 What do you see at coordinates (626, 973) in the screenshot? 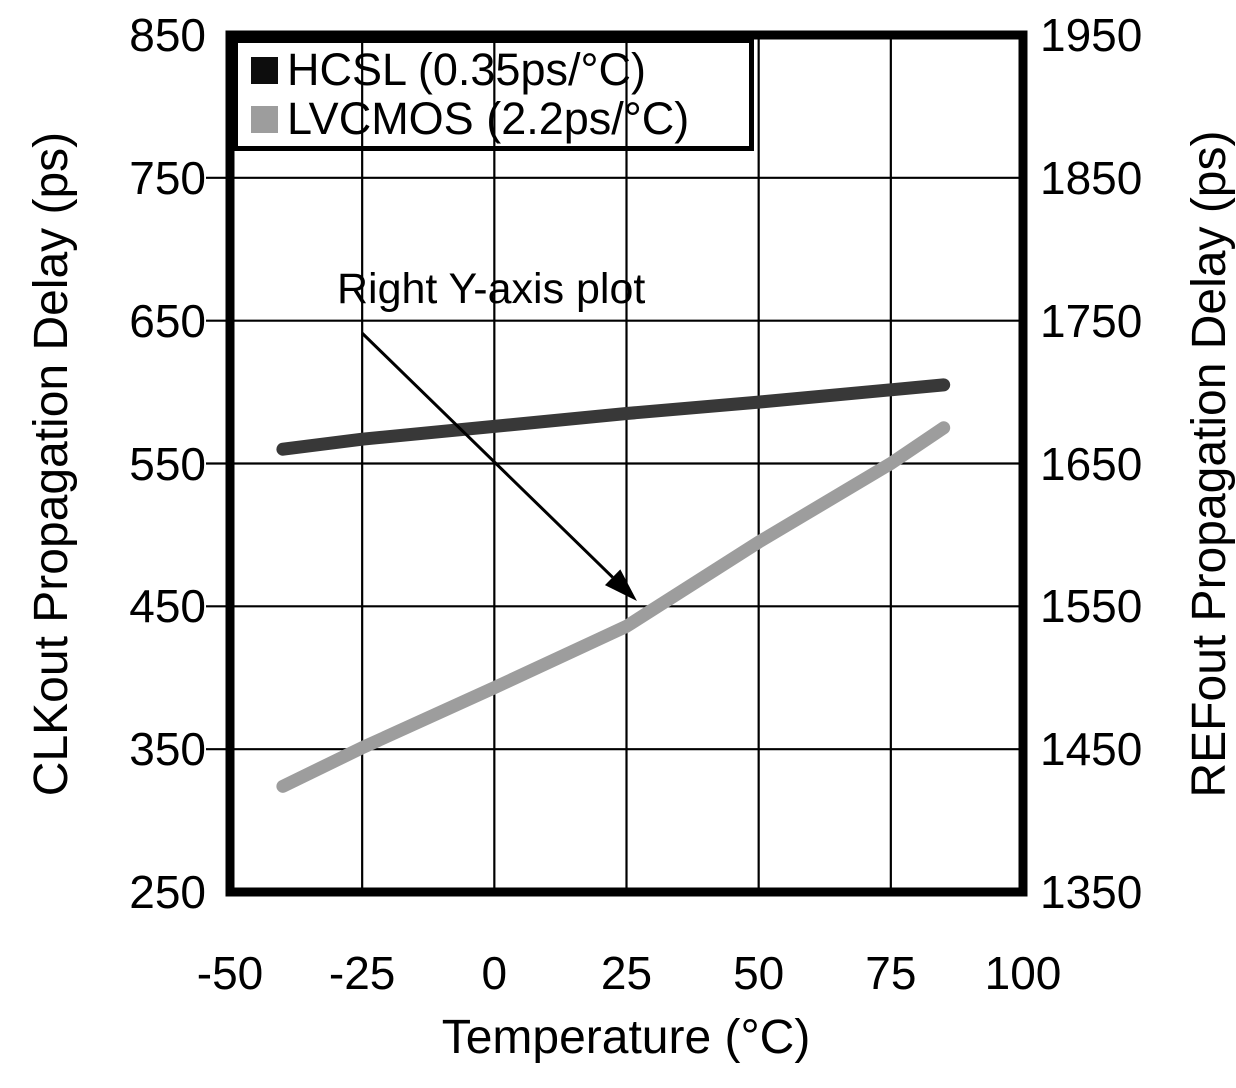
I see `x-tick-label: 25` at bounding box center [626, 973].